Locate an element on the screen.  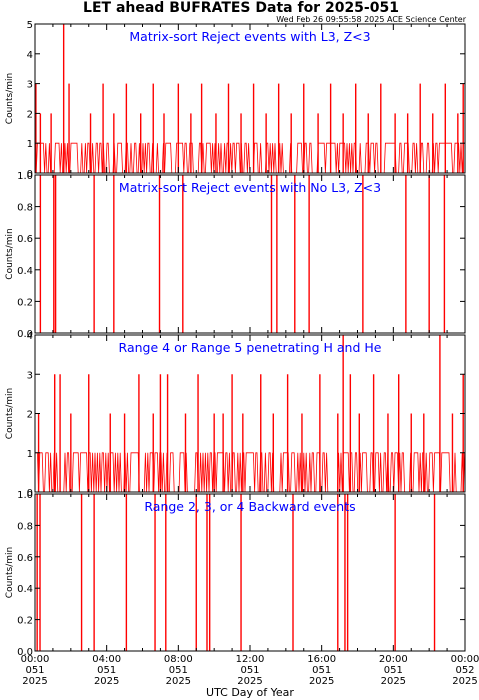
panel-title: Range 2, 3, or 4 Backward events is located at coordinates (249, 506).